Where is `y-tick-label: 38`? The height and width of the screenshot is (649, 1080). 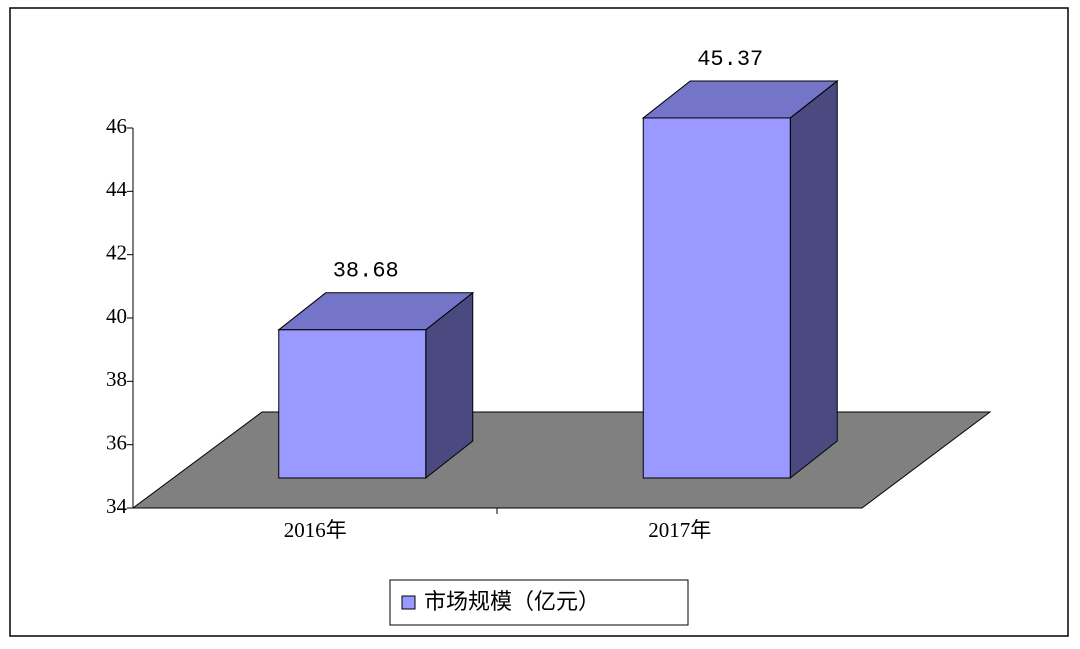 y-tick-label: 38 is located at coordinates (116, 379).